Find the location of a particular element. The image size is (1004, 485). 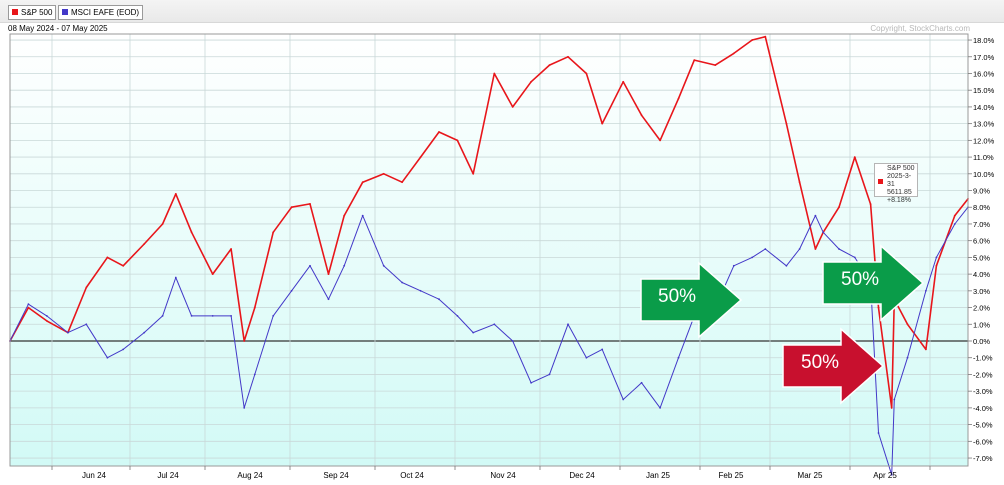

y-tick-label: 16.0% is located at coordinates (984, 73).